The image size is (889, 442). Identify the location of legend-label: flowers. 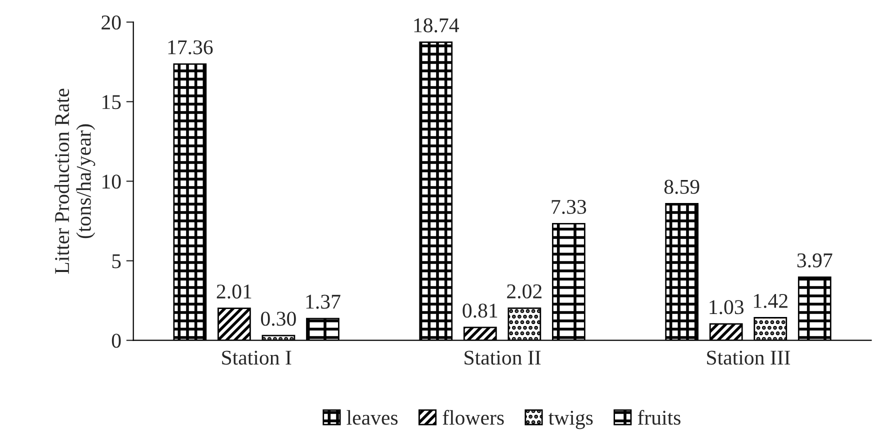
(473, 417).